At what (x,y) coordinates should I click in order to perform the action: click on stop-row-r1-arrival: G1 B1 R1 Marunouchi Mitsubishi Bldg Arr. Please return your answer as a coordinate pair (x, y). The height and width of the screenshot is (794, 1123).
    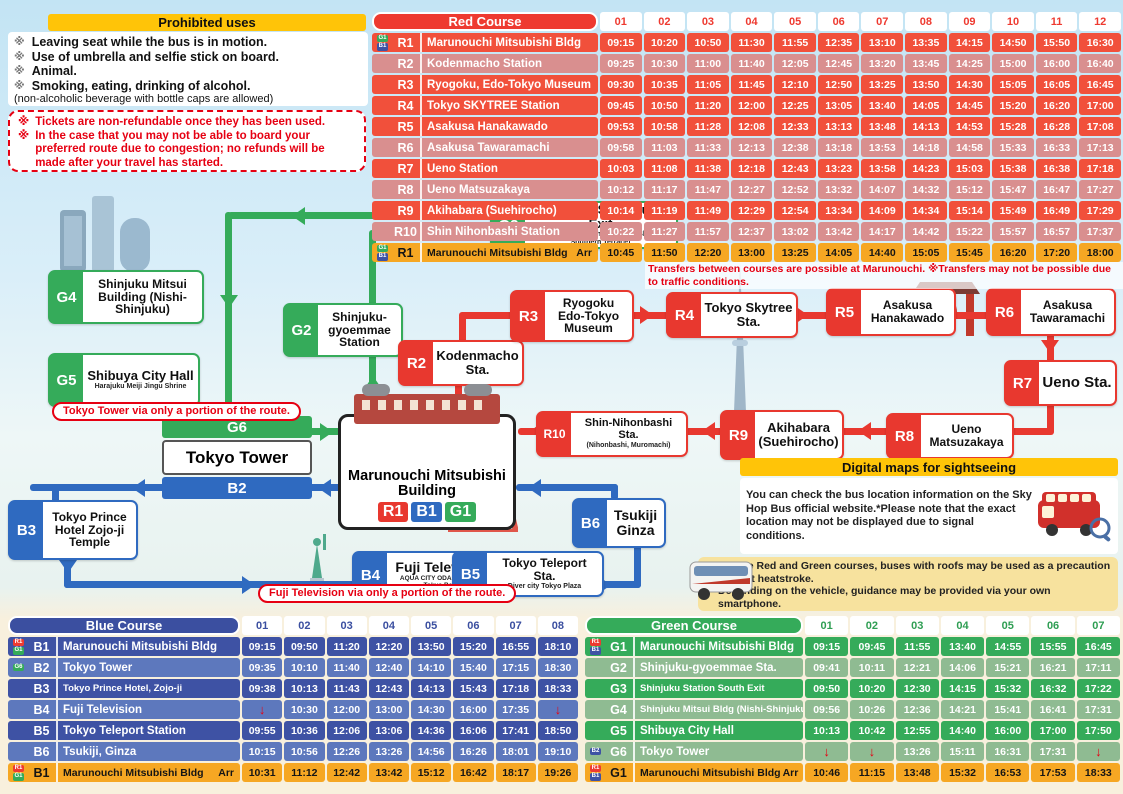
    Looking at the image, I should click on (485, 252).